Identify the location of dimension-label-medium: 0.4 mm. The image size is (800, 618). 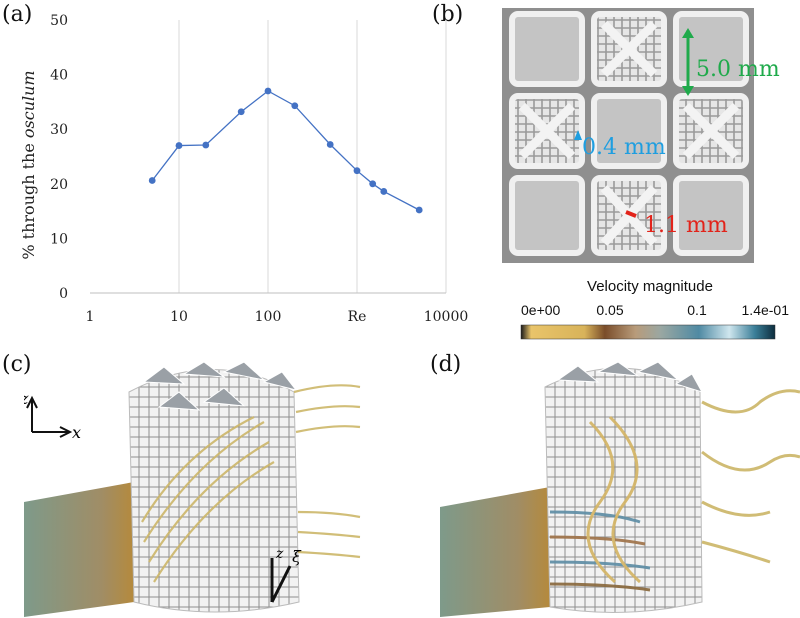
(624, 147).